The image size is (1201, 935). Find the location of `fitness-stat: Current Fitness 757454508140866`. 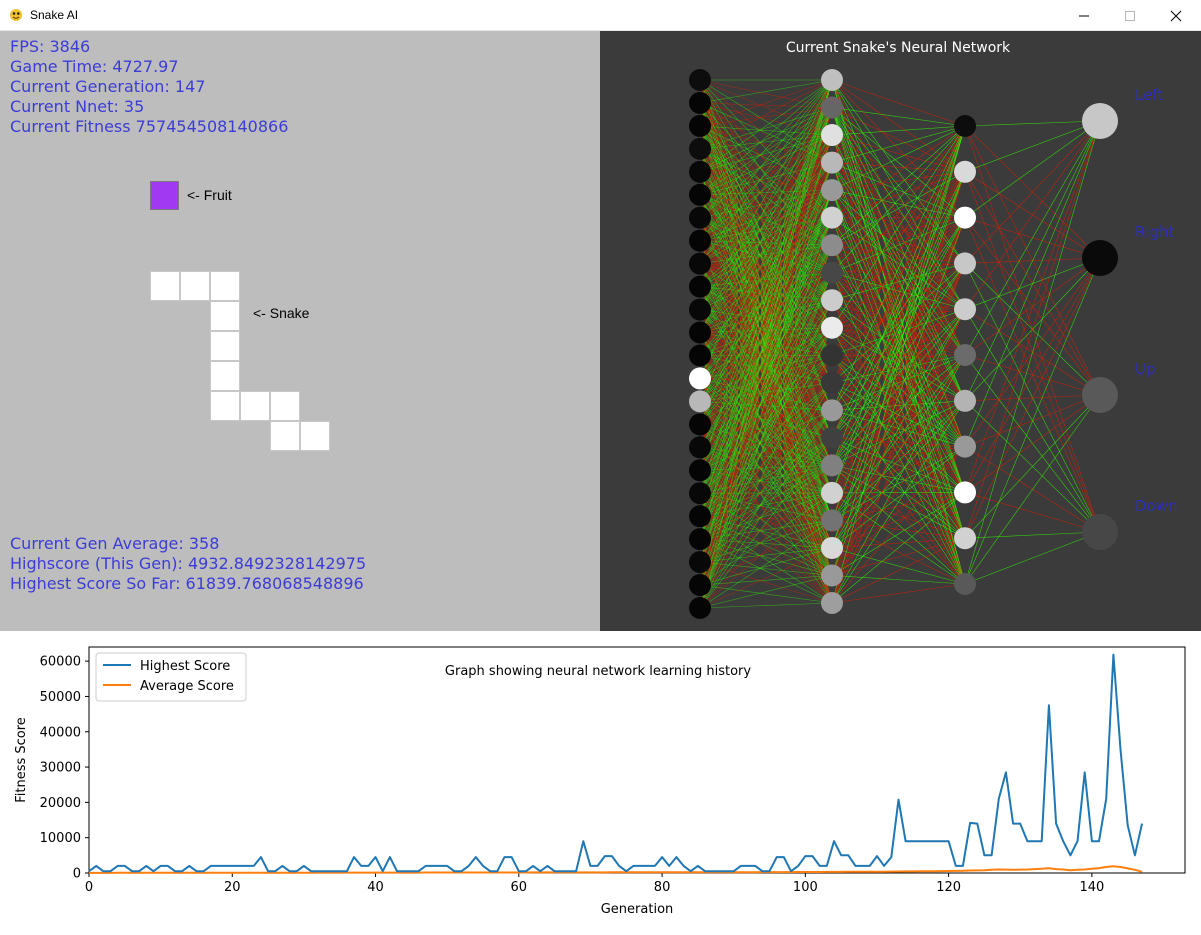

fitness-stat: Current Fitness 757454508140866 is located at coordinates (149, 127).